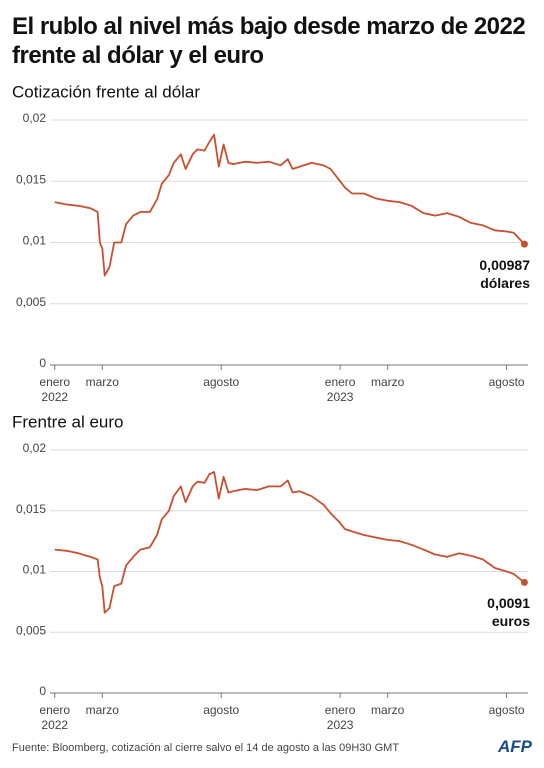  Describe the element at coordinates (508, 603) in the screenshot. I see `end-label: 0,0091` at that location.